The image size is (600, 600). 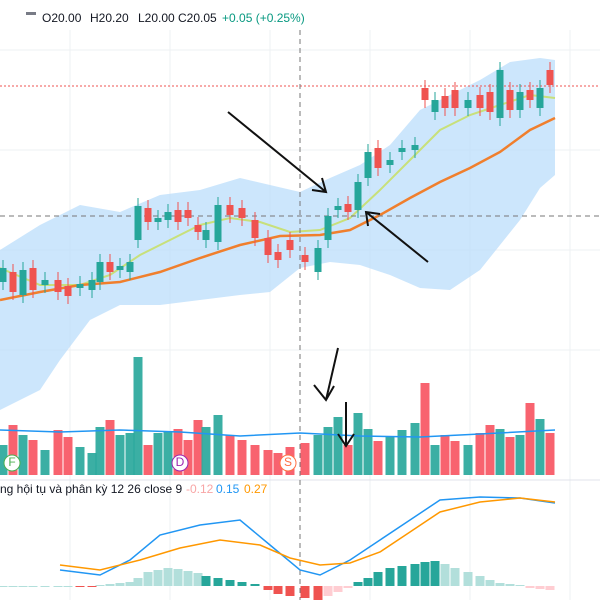 What do you see at coordinates (91, 489) in the screenshot?
I see `indicator-name: ng hội tụ và phân kỳ 12 26 close 9` at bounding box center [91, 489].